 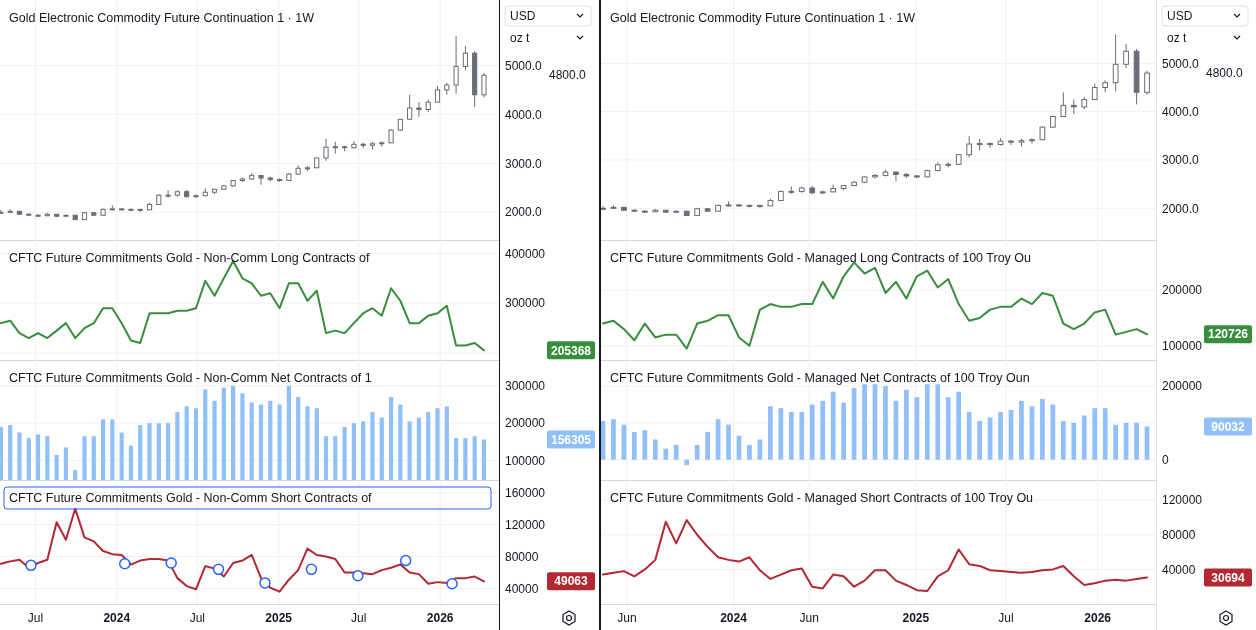 I want to click on text: 156305, so click(x=571, y=439).